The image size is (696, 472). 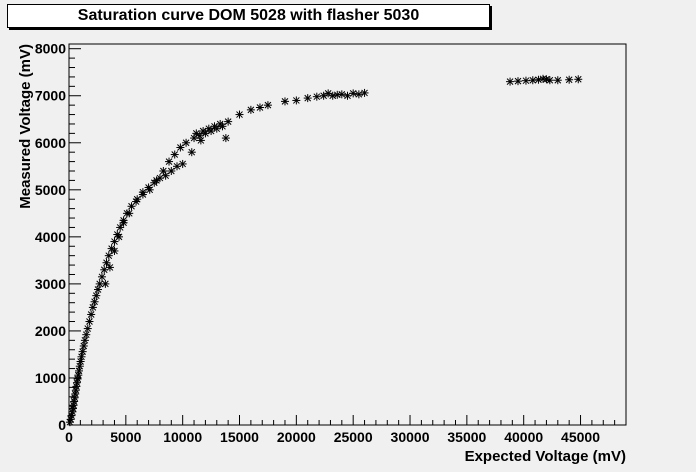 I want to click on x-axis-title: Expected Voltage (mV), so click(x=545, y=456).